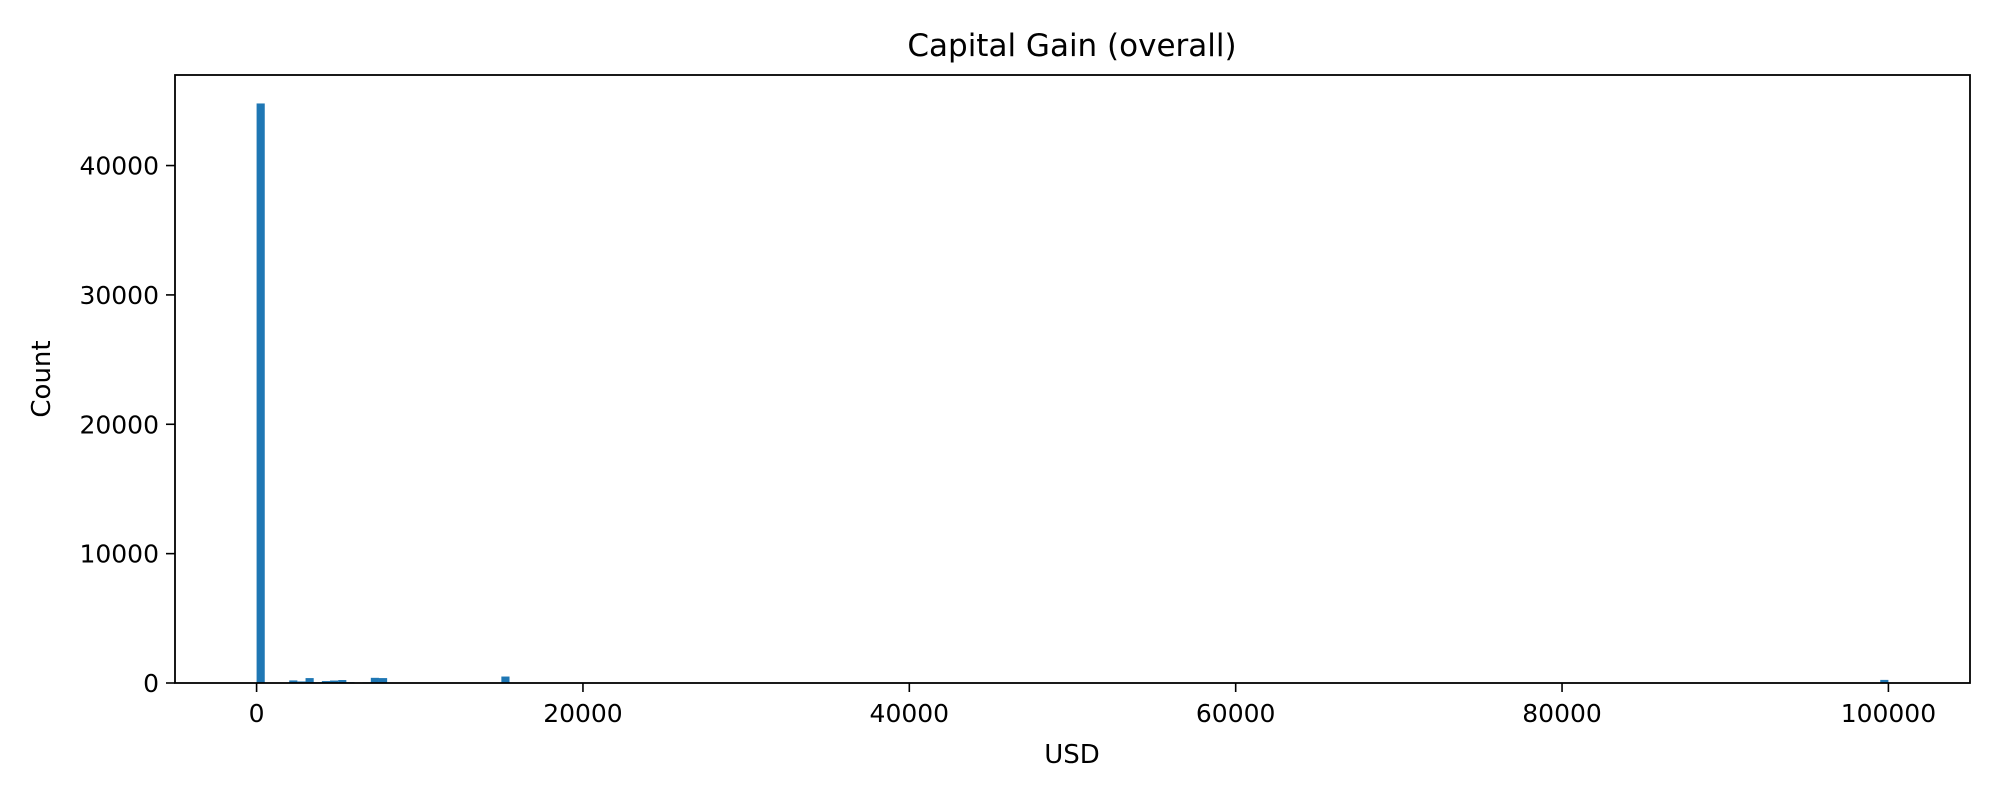 Image resolution: width=2000 pixels, height=805 pixels. What do you see at coordinates (119, 554) in the screenshot?
I see `y-tick-label: 10000` at bounding box center [119, 554].